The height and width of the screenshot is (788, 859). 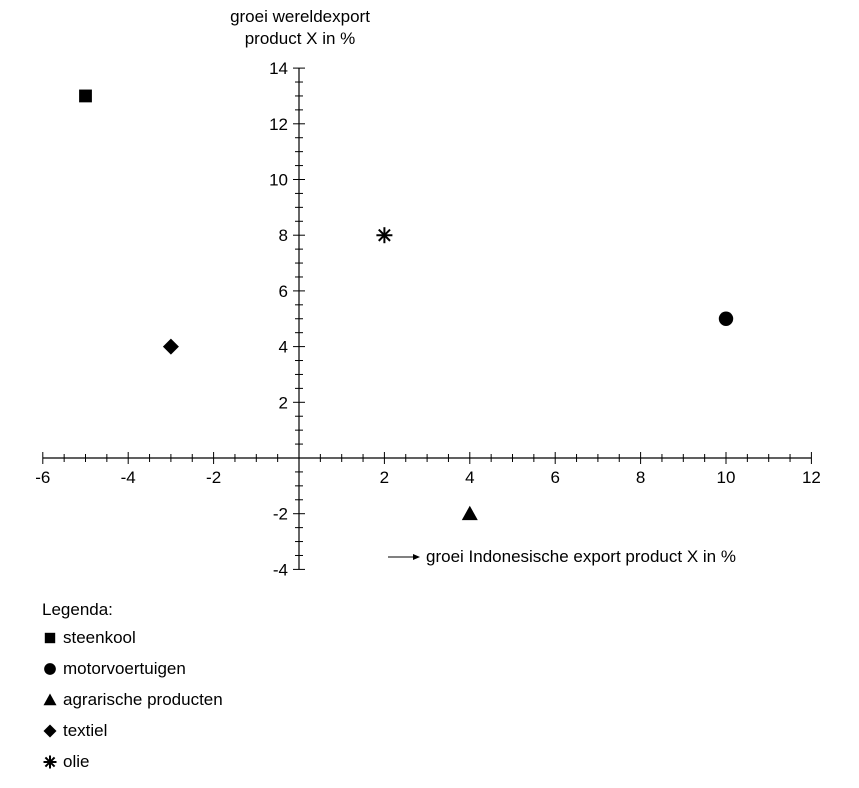 I want to click on arrow-right-icon, so click(x=404, y=557).